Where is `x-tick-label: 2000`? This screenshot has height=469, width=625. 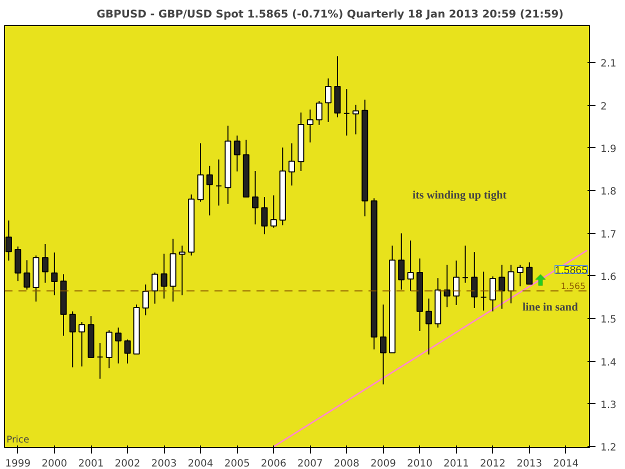 x-tick-label: 2000 is located at coordinates (55, 463).